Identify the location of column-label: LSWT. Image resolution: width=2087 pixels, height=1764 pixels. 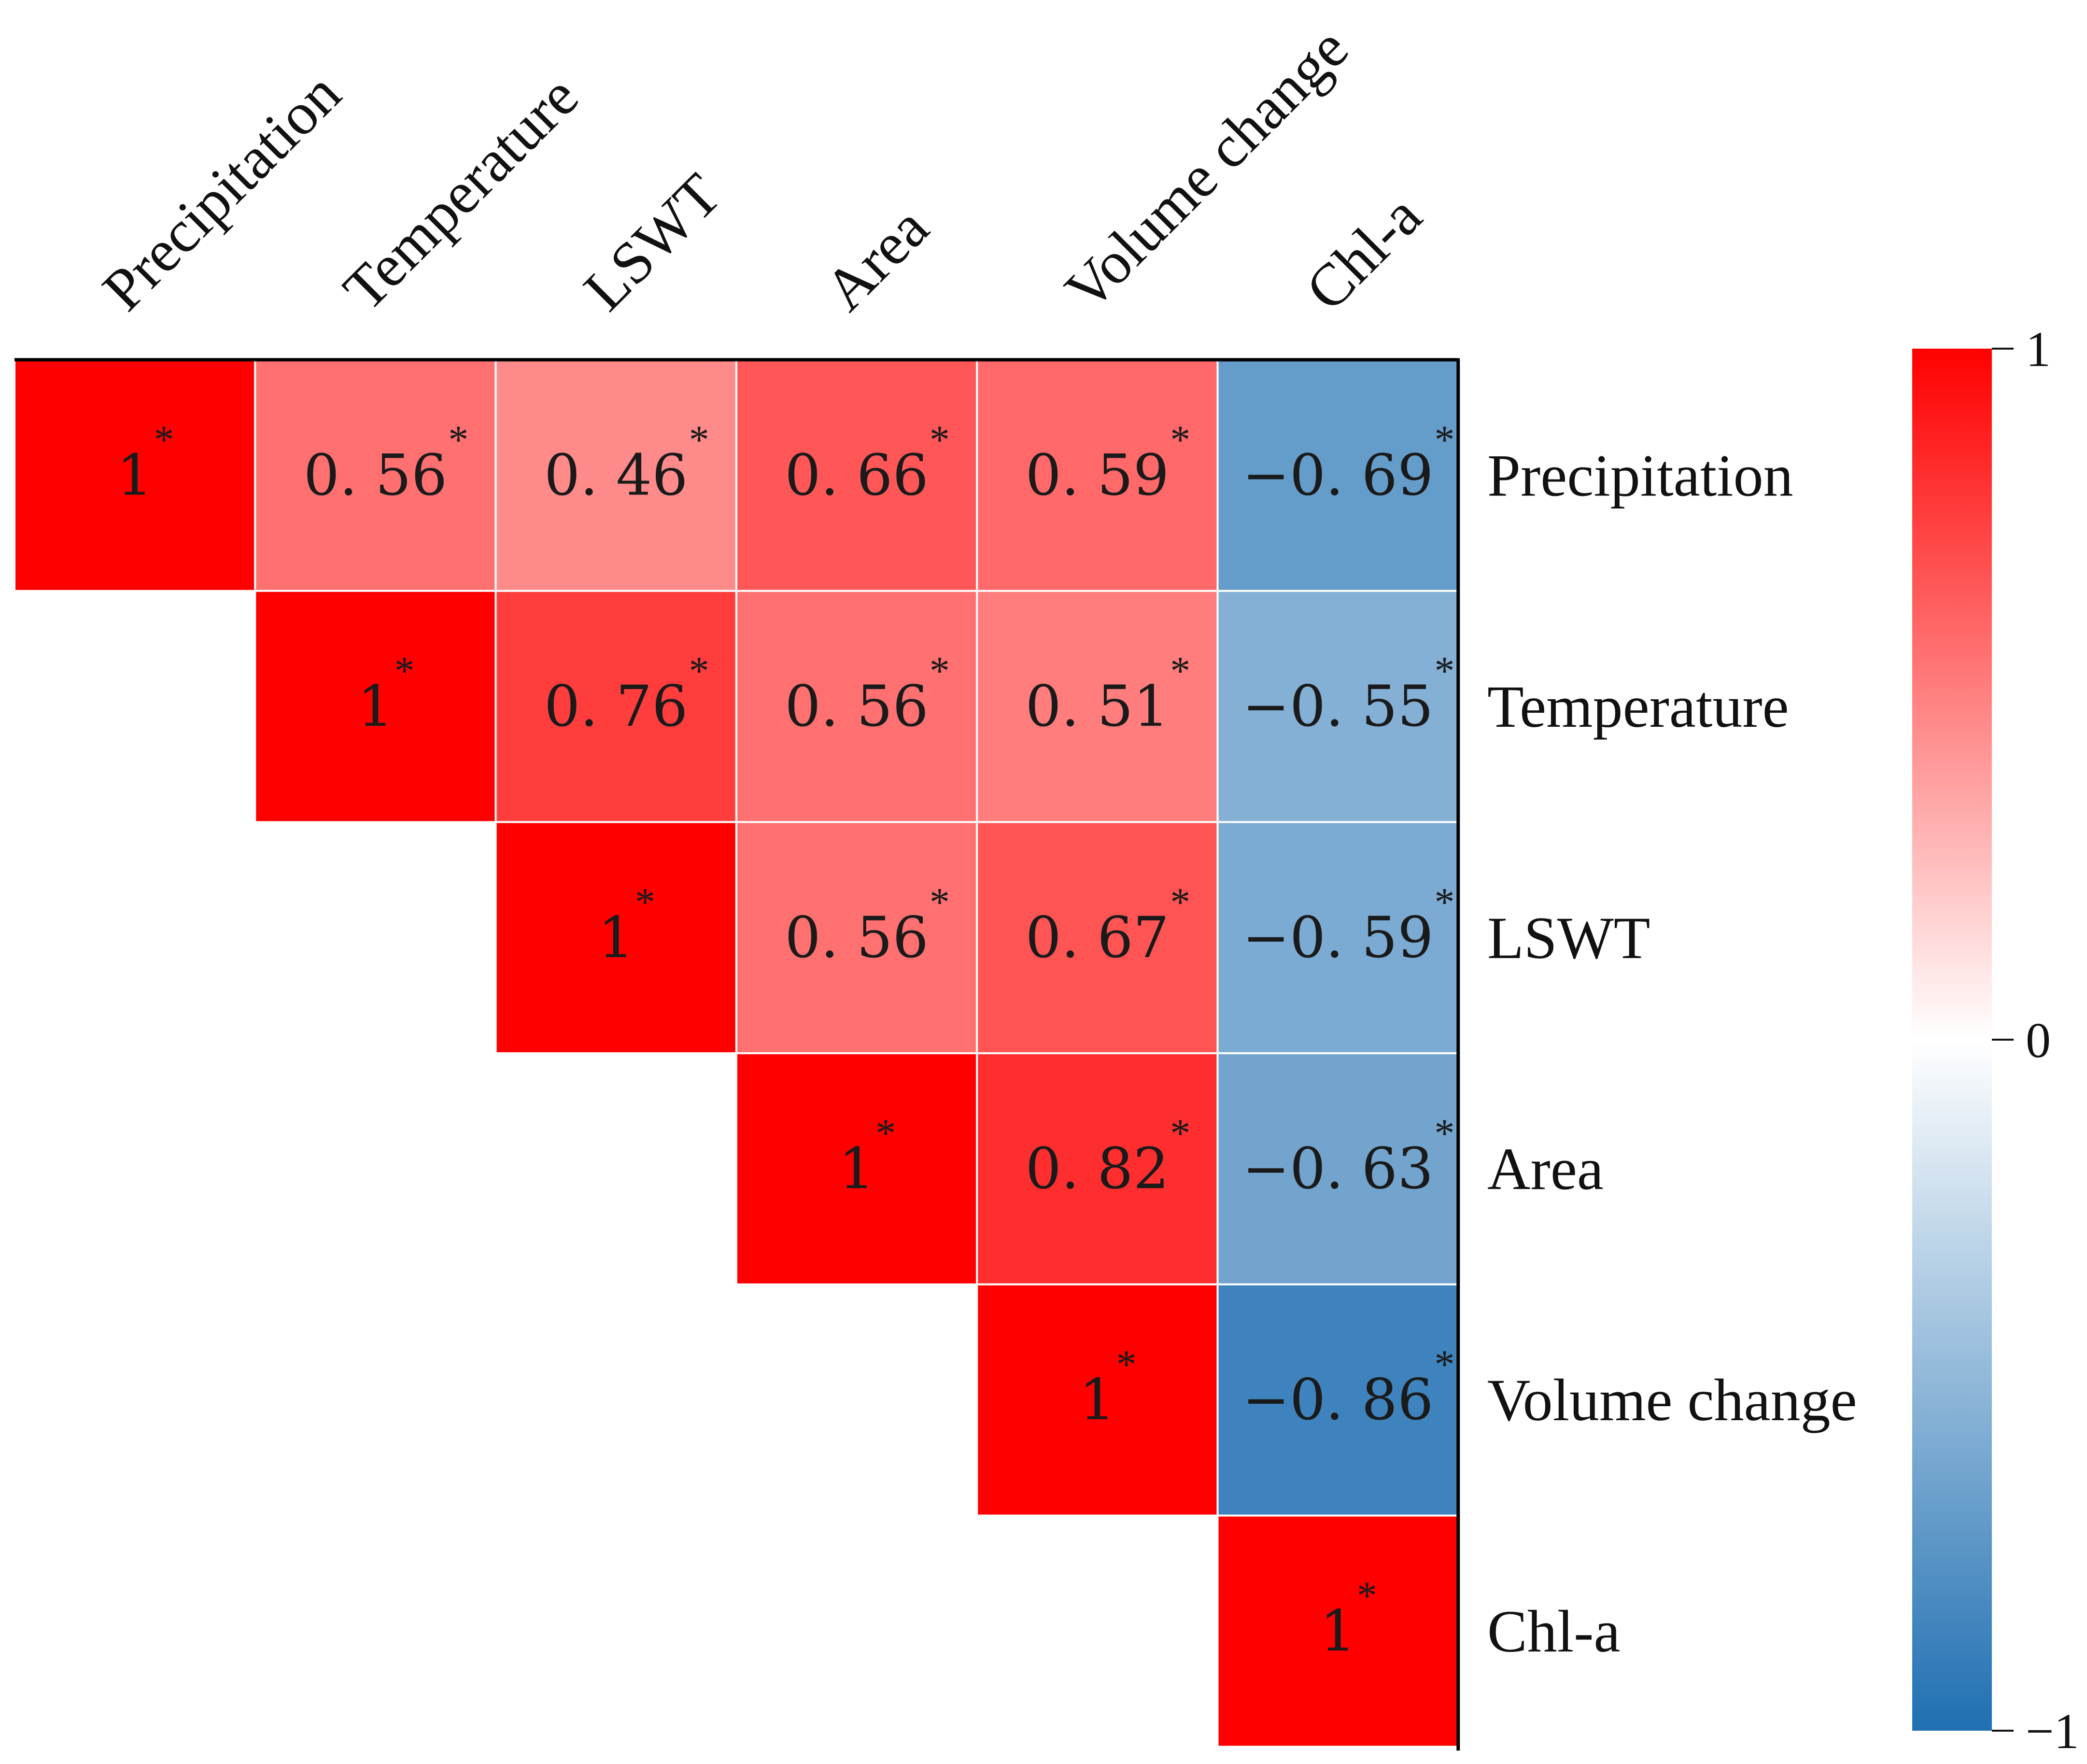
(652, 242).